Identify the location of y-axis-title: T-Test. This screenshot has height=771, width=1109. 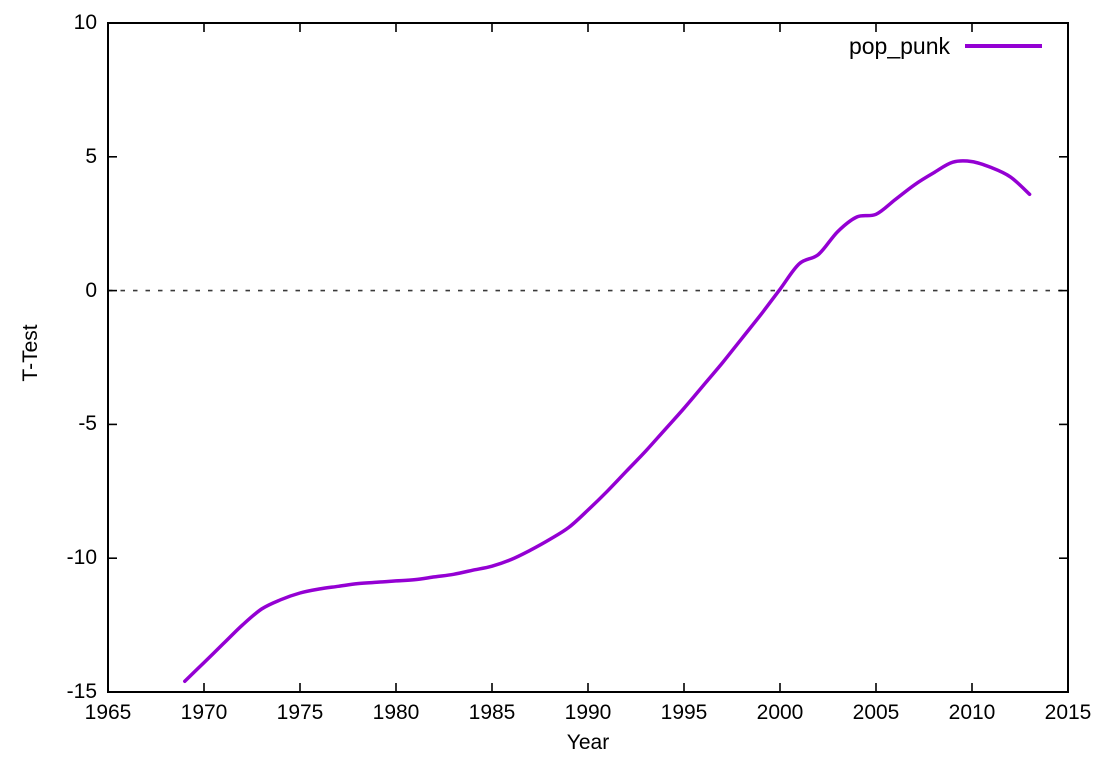
(30, 353).